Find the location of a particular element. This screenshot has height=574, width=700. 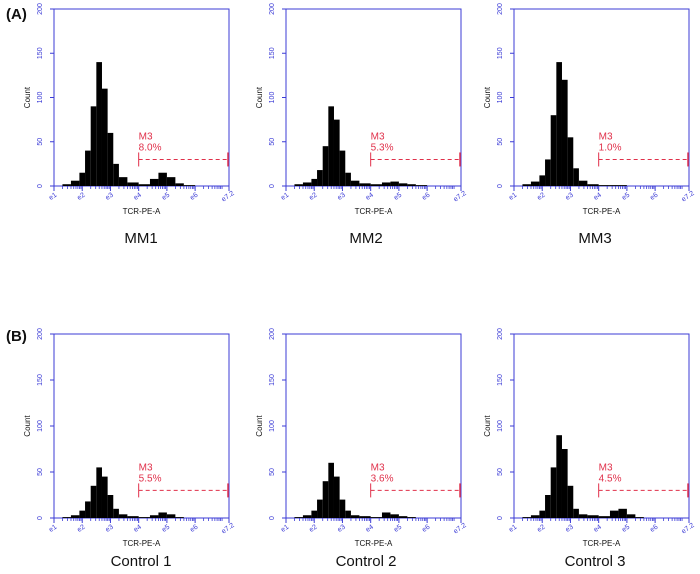

panel-label-b: (B) is located at coordinates (16, 336).